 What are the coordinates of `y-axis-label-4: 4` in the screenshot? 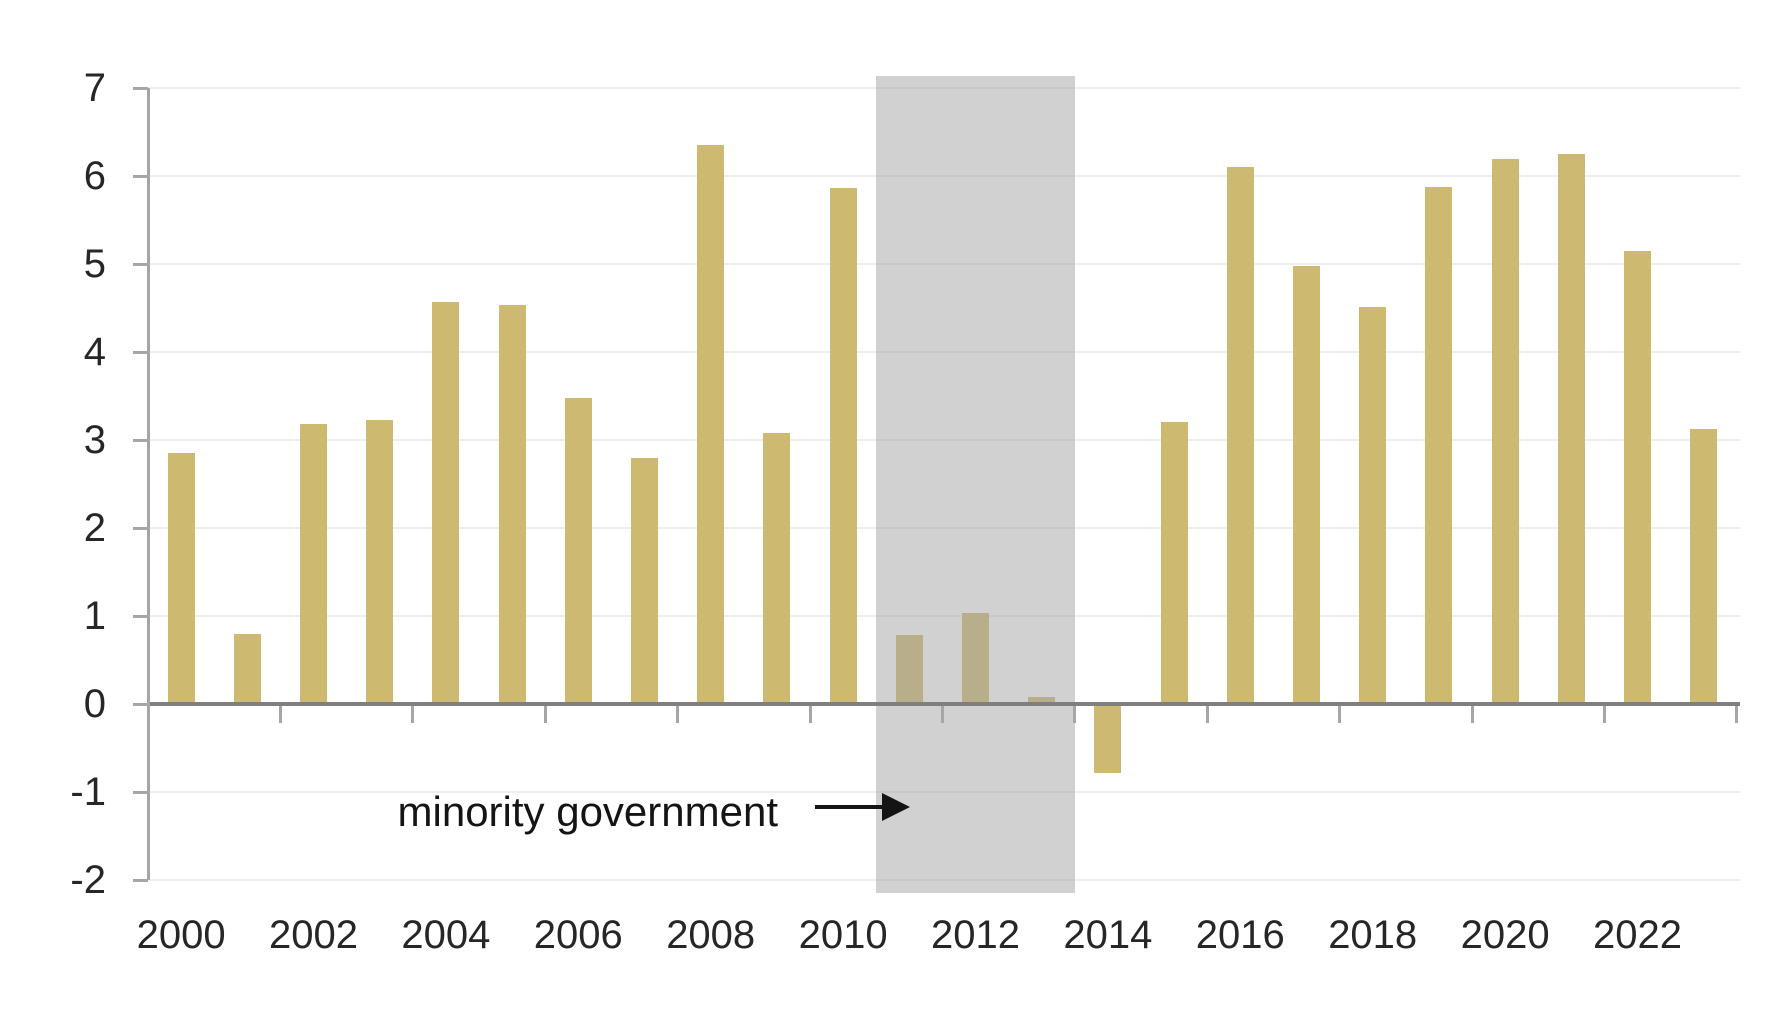 It's located at (94, 352).